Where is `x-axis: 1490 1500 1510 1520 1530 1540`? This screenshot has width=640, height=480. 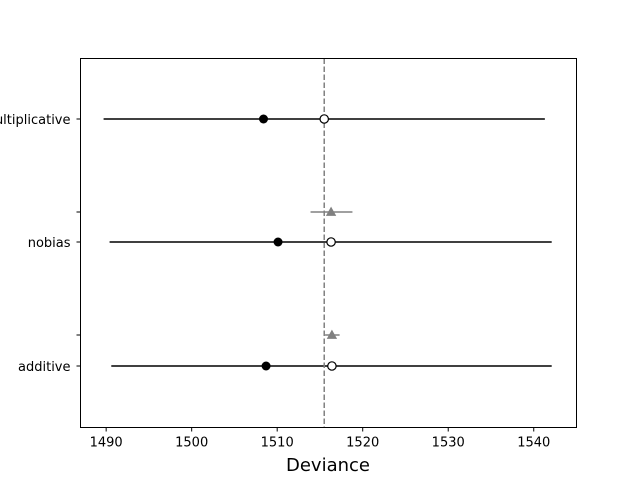 x-axis: 1490 1500 1510 1520 1530 1540 is located at coordinates (320, 439).